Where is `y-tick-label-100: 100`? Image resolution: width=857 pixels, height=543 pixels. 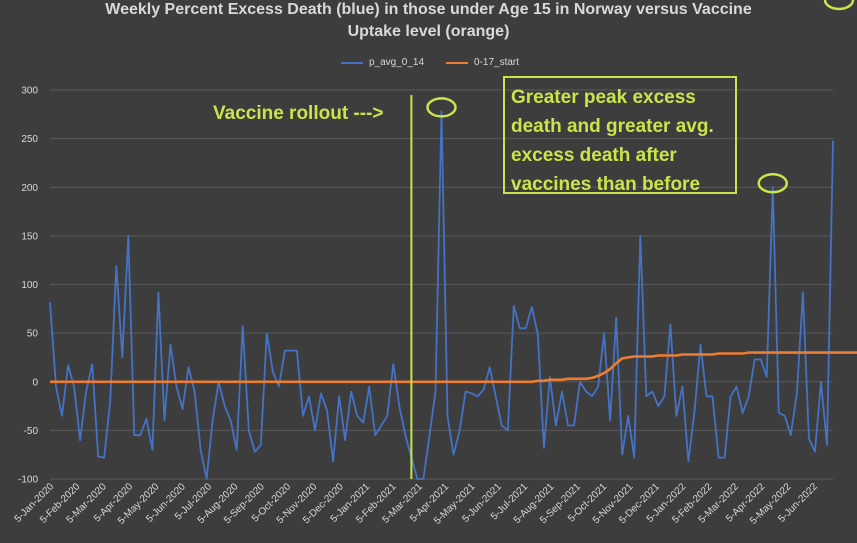 y-tick-label-100: 100 is located at coordinates (29, 285).